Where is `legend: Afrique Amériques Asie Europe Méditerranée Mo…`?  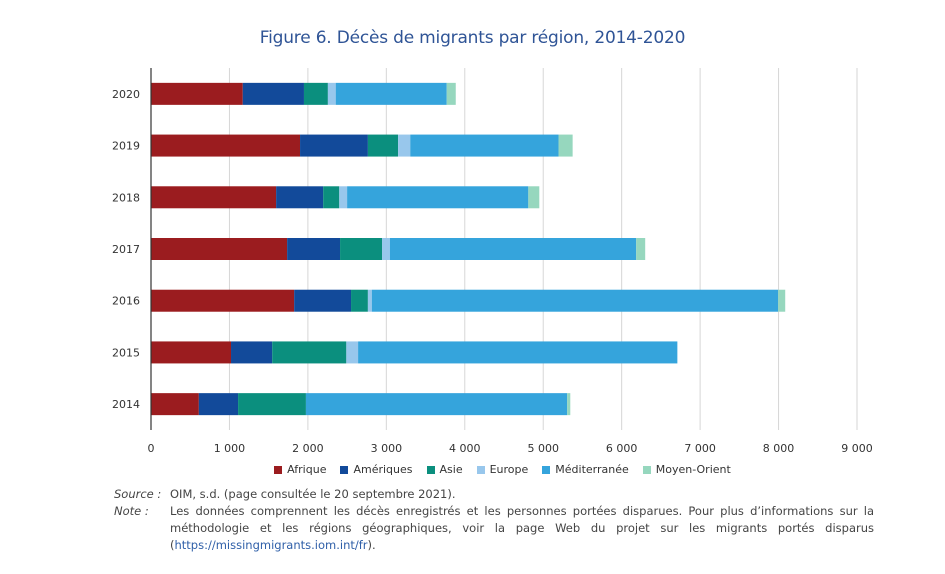
legend: Afrique Amériques Asie Europe Méditerranée Mo… is located at coordinates (472, 469).